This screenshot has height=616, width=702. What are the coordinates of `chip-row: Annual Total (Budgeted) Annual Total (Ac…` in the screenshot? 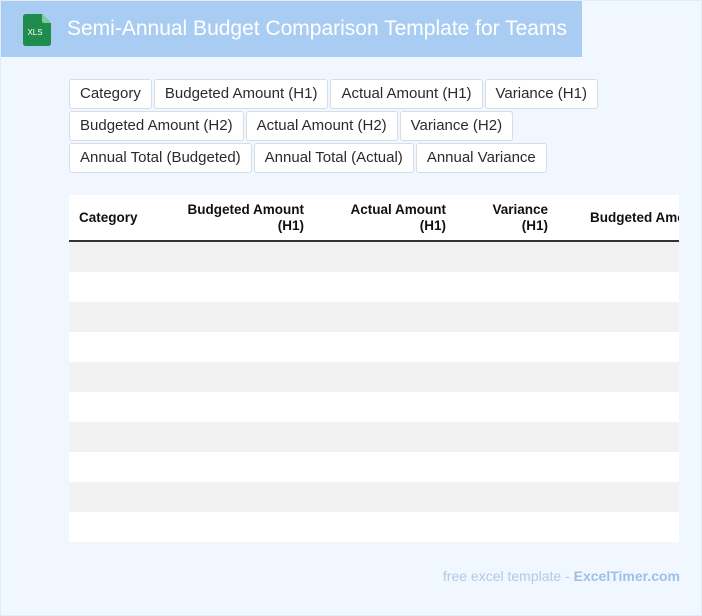 It's located at (349, 158).